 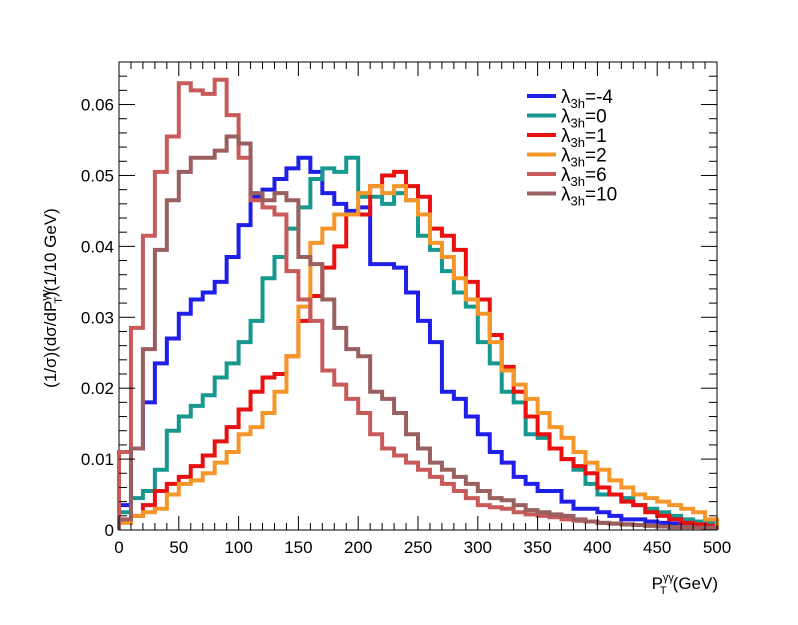 I want to click on x-tick-label: 200, so click(x=358, y=547).